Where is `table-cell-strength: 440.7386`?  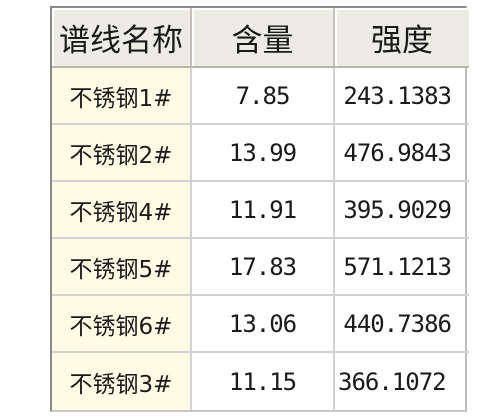
table-cell-strength: 440.7386 is located at coordinates (402, 324).